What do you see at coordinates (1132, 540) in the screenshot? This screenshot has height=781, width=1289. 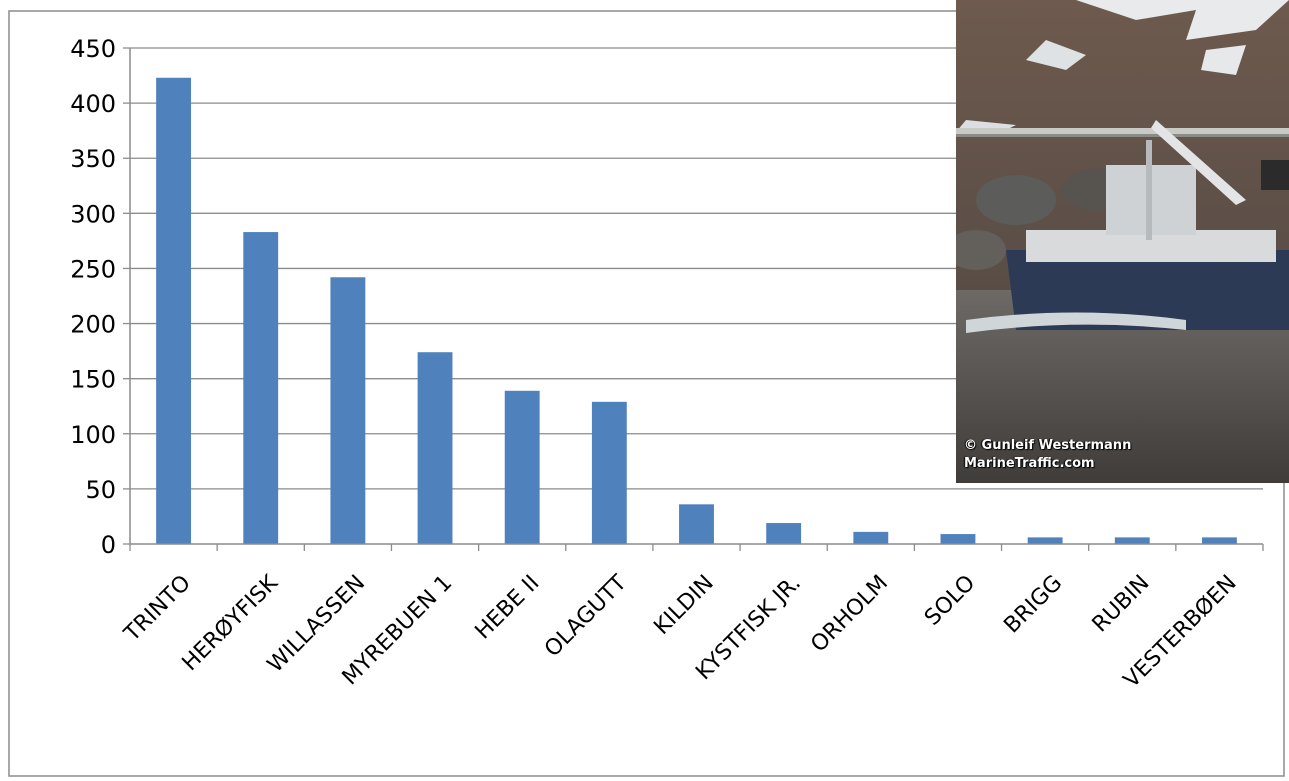 I see `bar-rubin` at bounding box center [1132, 540].